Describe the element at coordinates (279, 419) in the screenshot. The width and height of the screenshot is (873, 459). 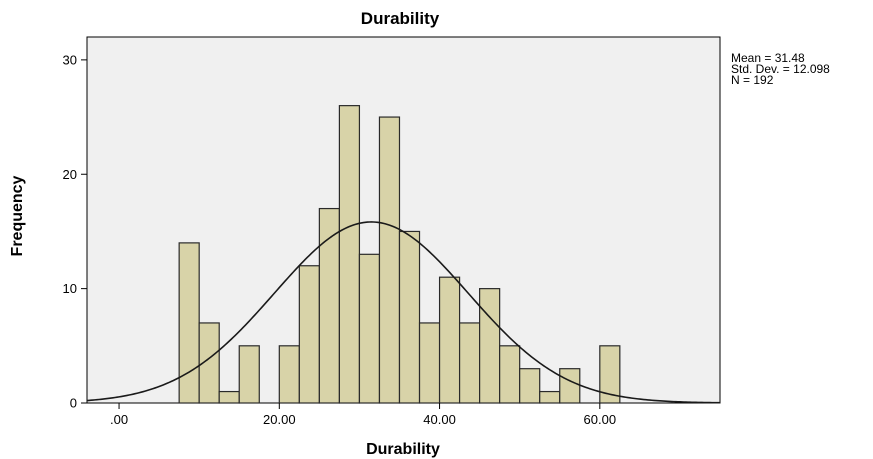
I see `x-tick-label: 20.00` at that location.